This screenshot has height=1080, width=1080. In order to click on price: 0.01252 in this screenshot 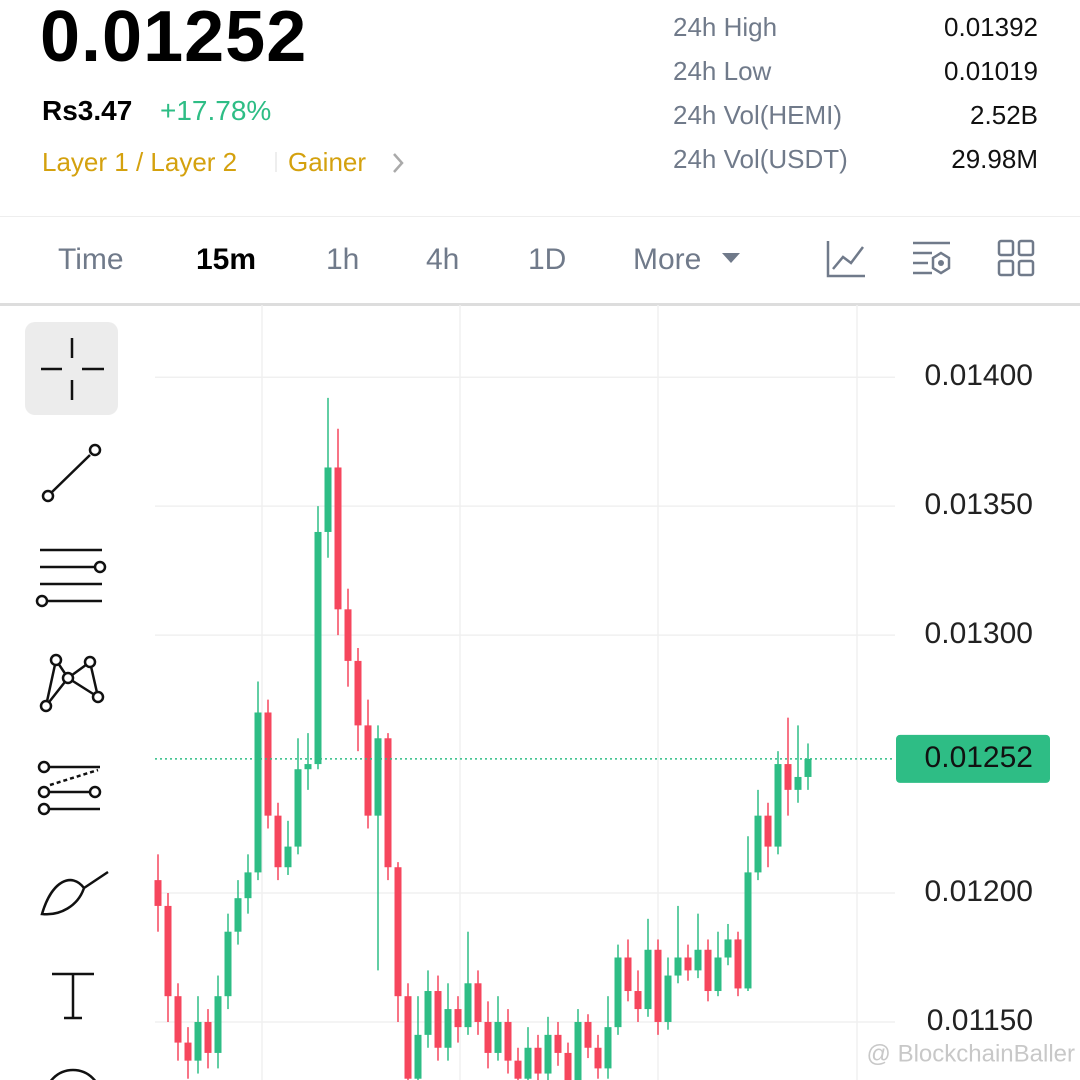, I will do `click(174, 38)`.